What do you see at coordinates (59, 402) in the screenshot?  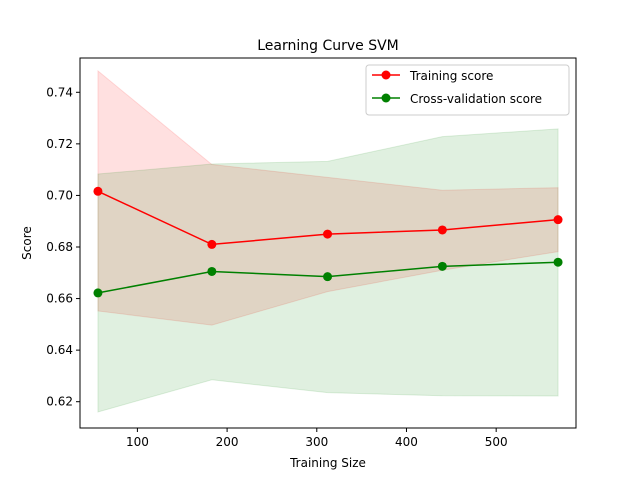 I see `y-tick-label-0: 0.62` at bounding box center [59, 402].